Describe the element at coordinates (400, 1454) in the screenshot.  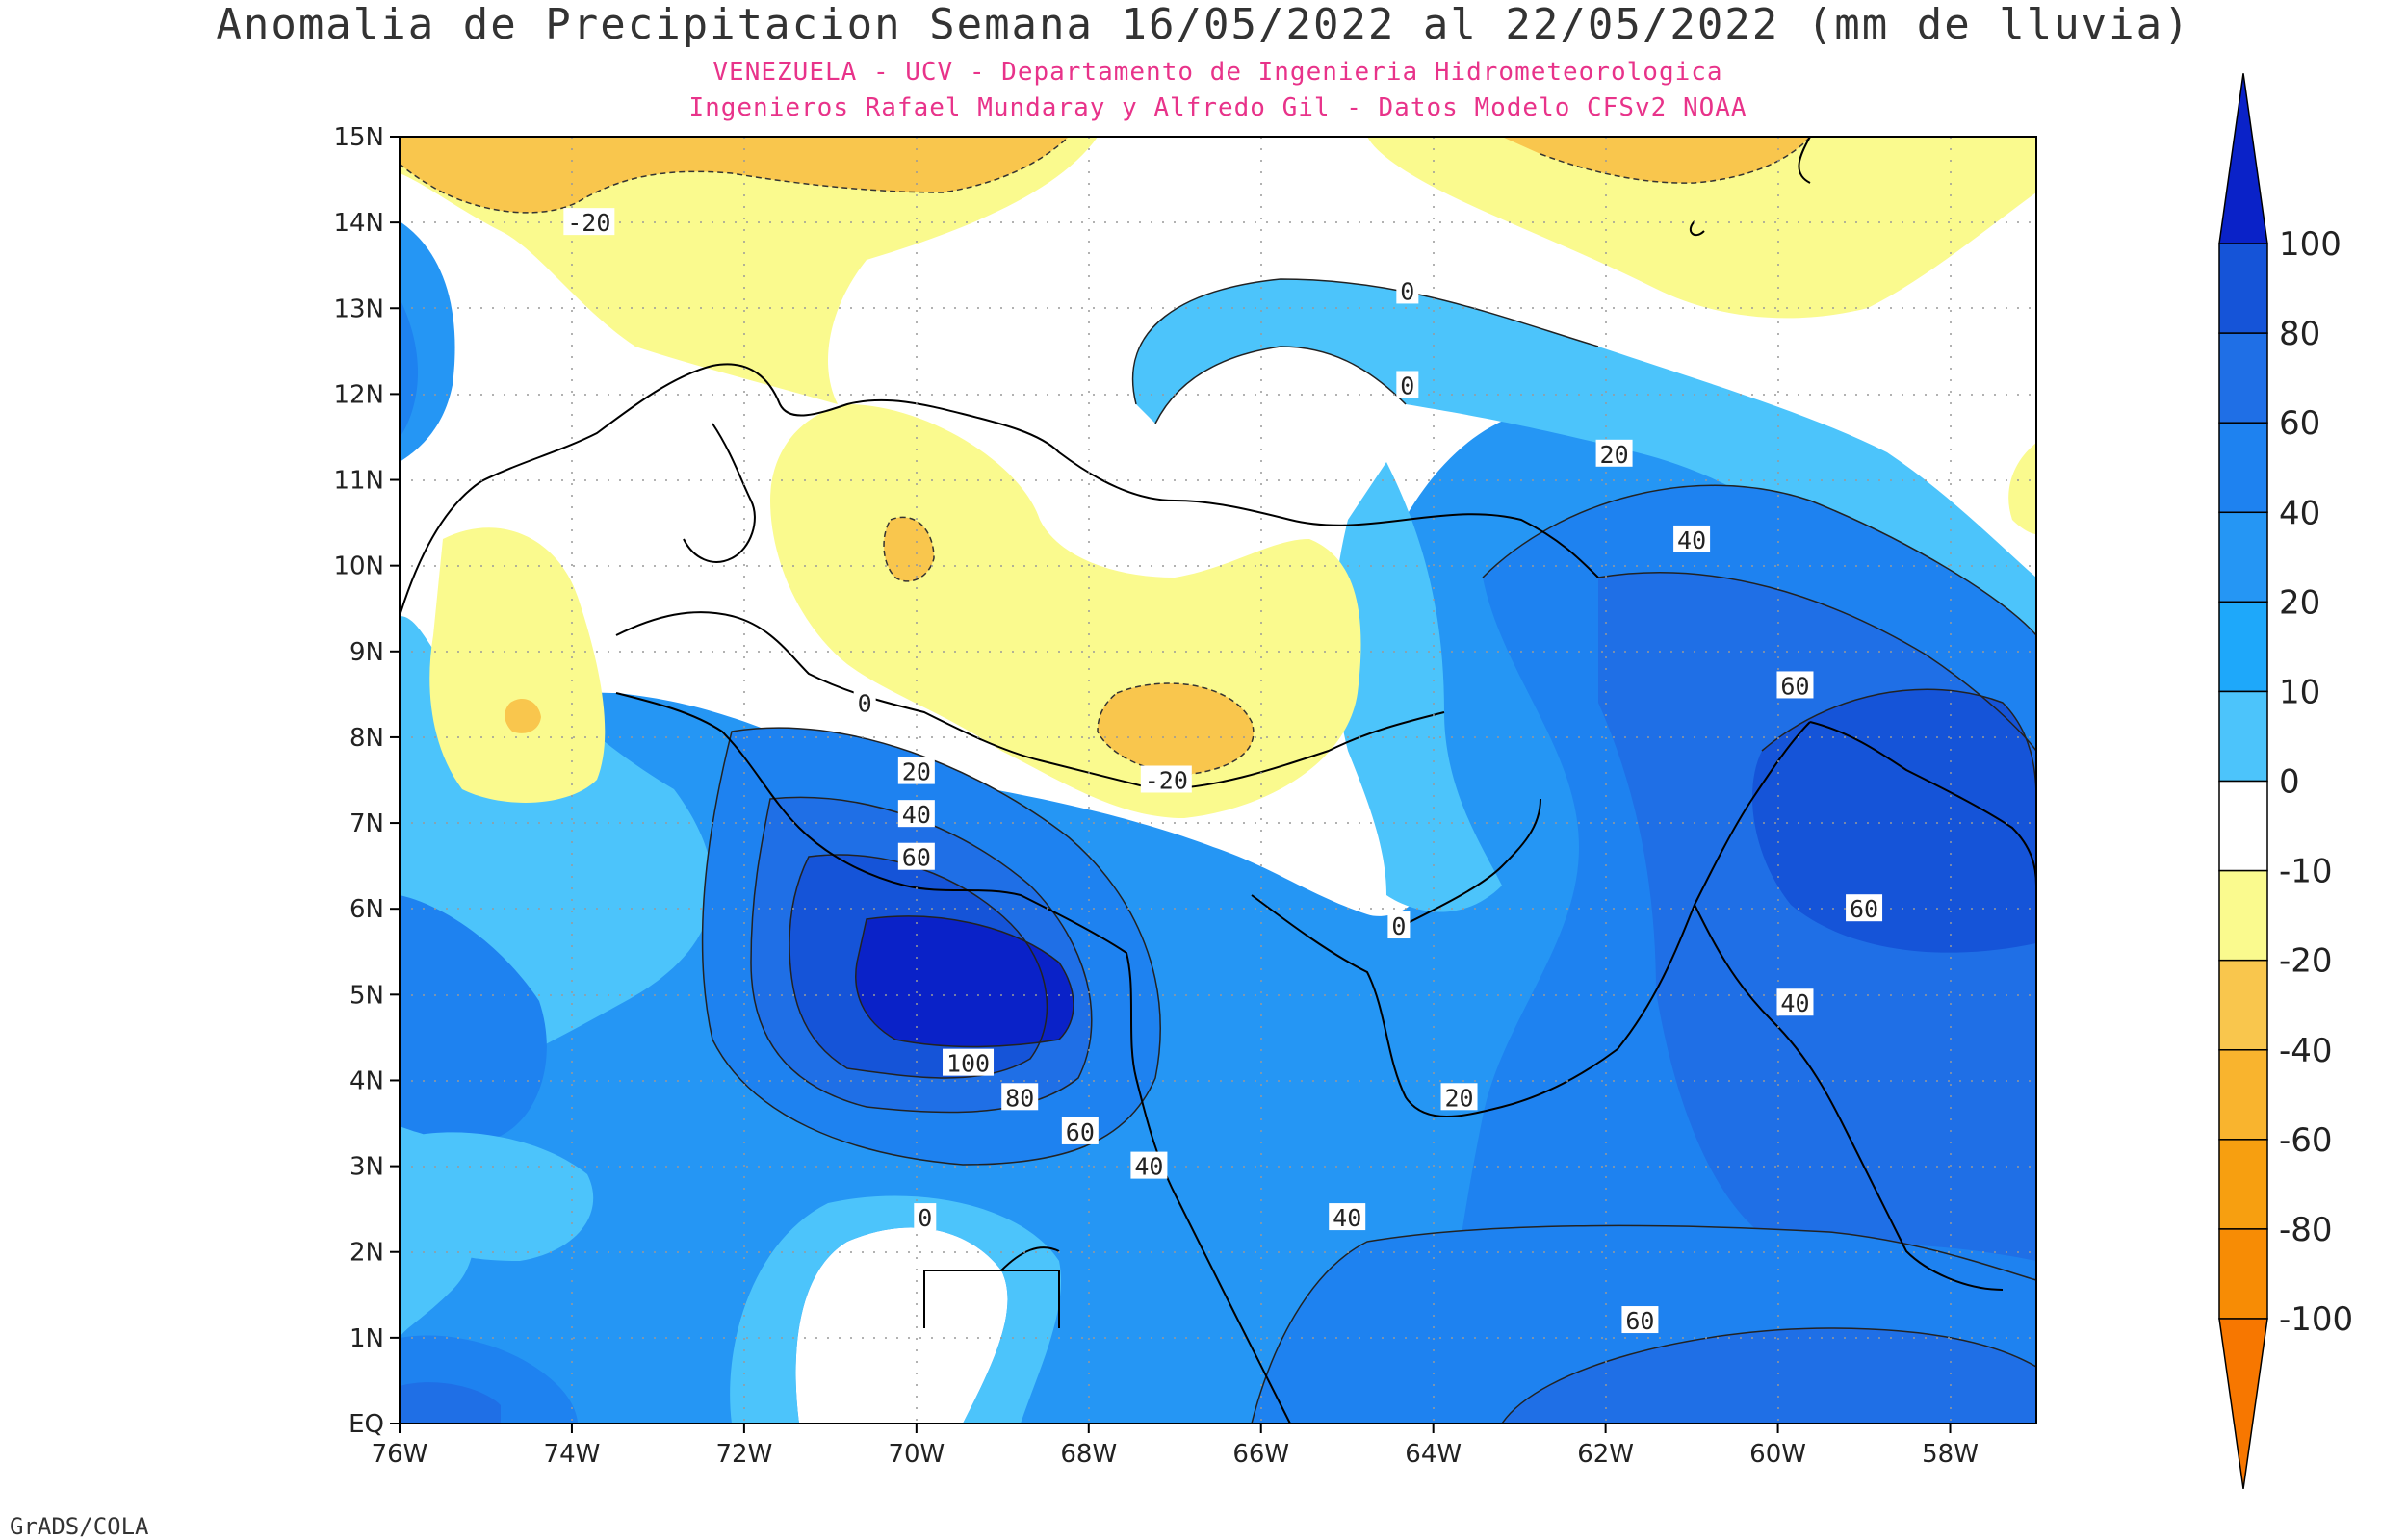
I see `lon-label: 76W` at that location.